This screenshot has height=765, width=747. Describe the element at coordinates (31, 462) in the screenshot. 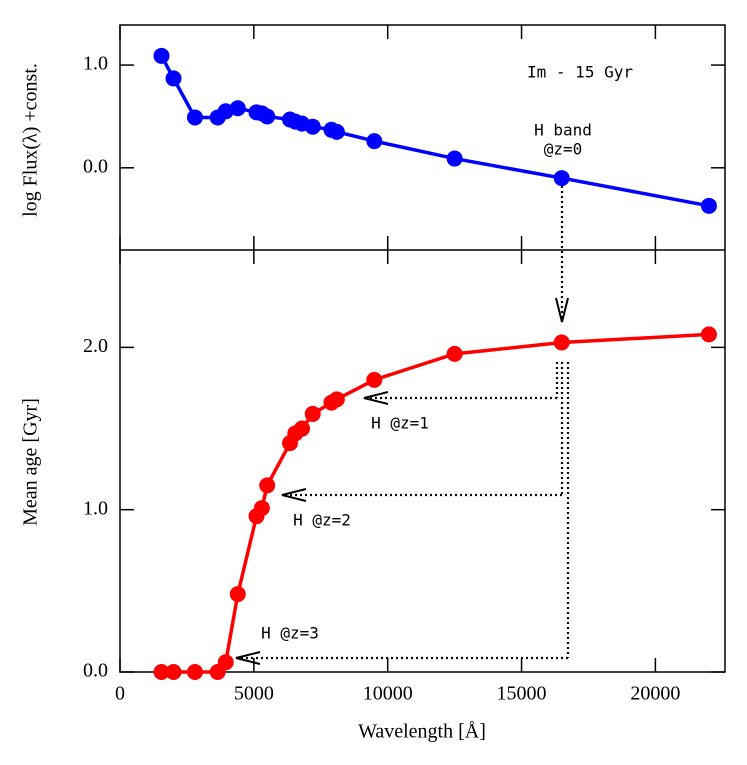

I see `y-axis-label: Mean age [Gyr]` at that location.